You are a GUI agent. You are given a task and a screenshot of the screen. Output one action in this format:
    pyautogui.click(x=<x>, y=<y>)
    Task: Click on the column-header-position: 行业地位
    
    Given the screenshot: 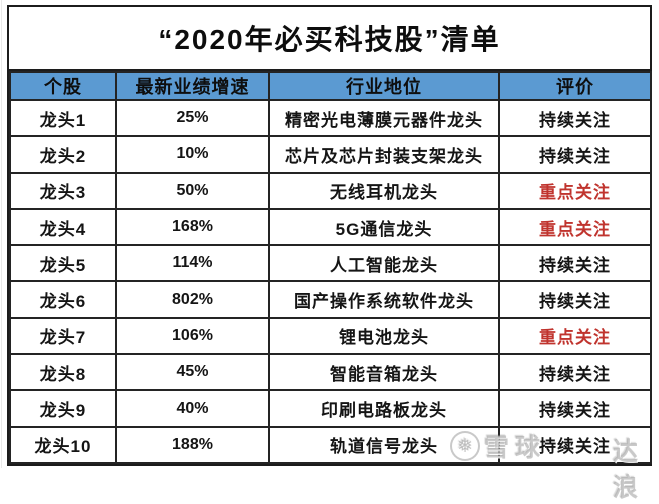 What is the action you would take?
    pyautogui.click(x=384, y=86)
    